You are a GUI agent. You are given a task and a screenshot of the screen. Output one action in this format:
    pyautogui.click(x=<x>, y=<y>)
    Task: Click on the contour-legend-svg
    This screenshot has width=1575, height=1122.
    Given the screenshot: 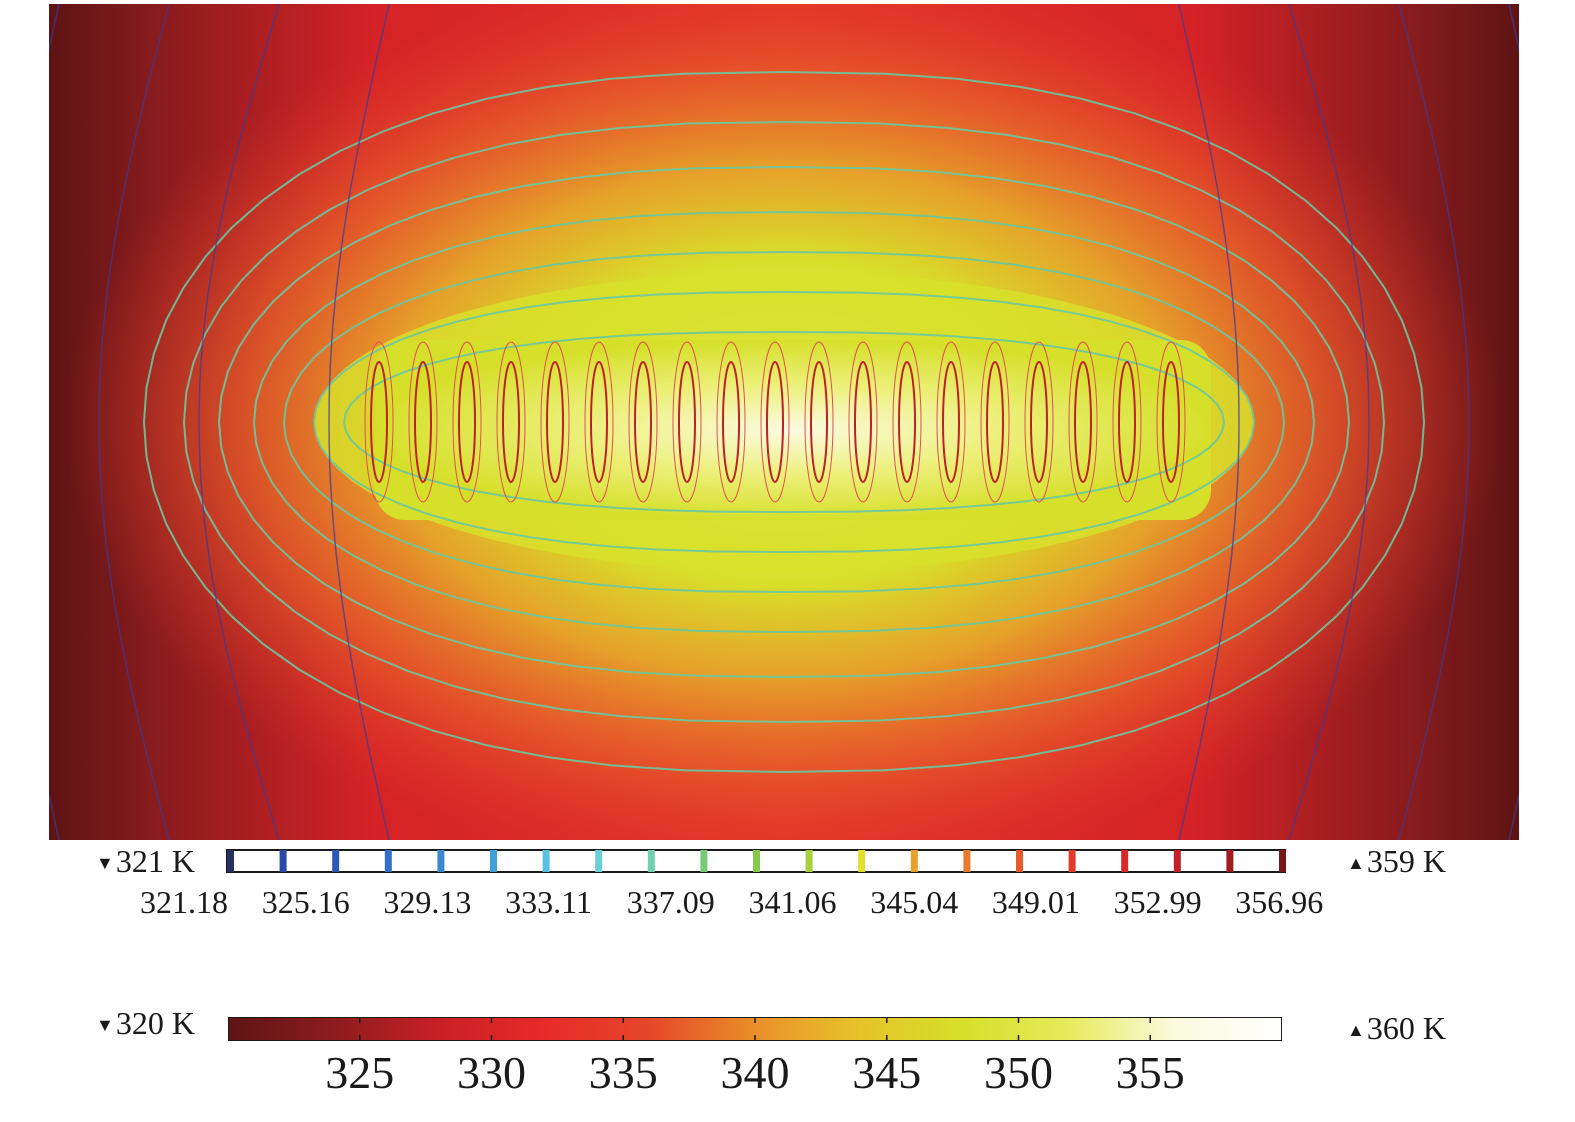 What is the action you would take?
    pyautogui.click(x=756, y=861)
    